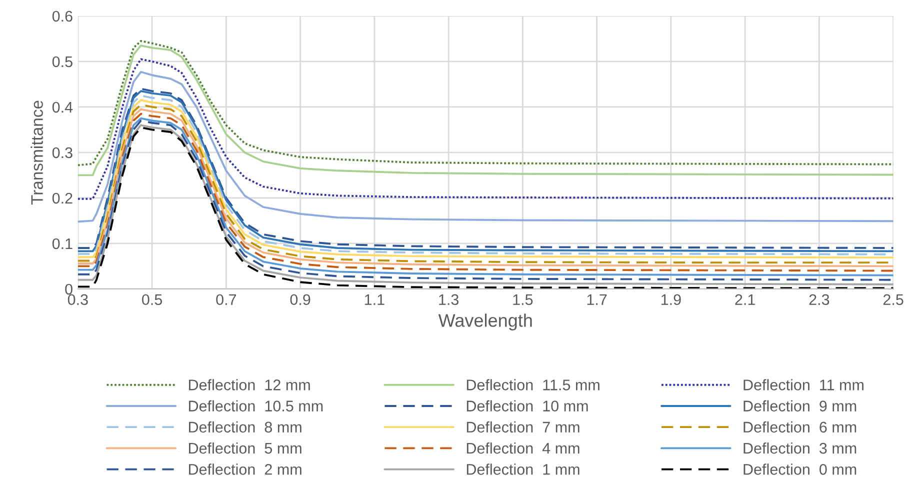 This screenshot has height=484, width=906. What do you see at coordinates (300, 300) in the screenshot?
I see `x-tick-label: 0.9` at bounding box center [300, 300].